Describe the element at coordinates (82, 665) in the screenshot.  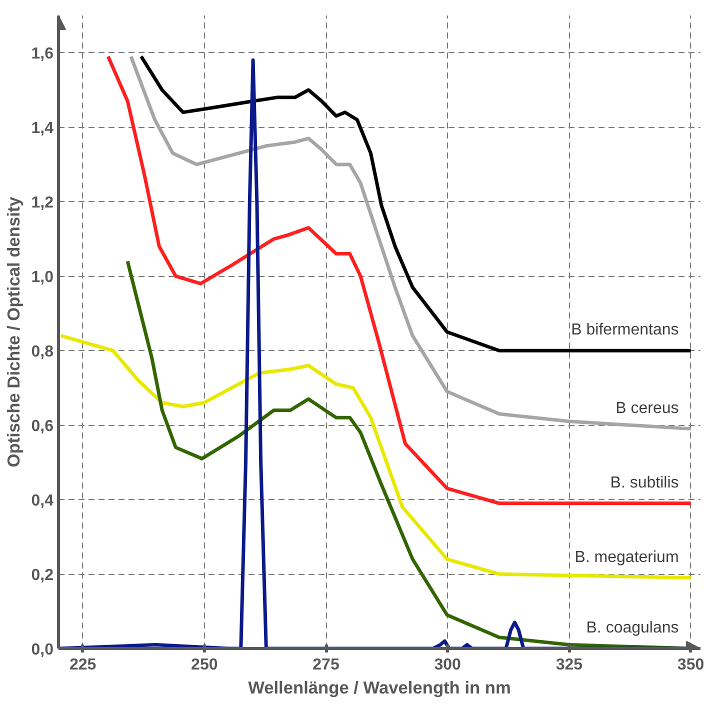
I see `x-tick-label: 225` at that location.